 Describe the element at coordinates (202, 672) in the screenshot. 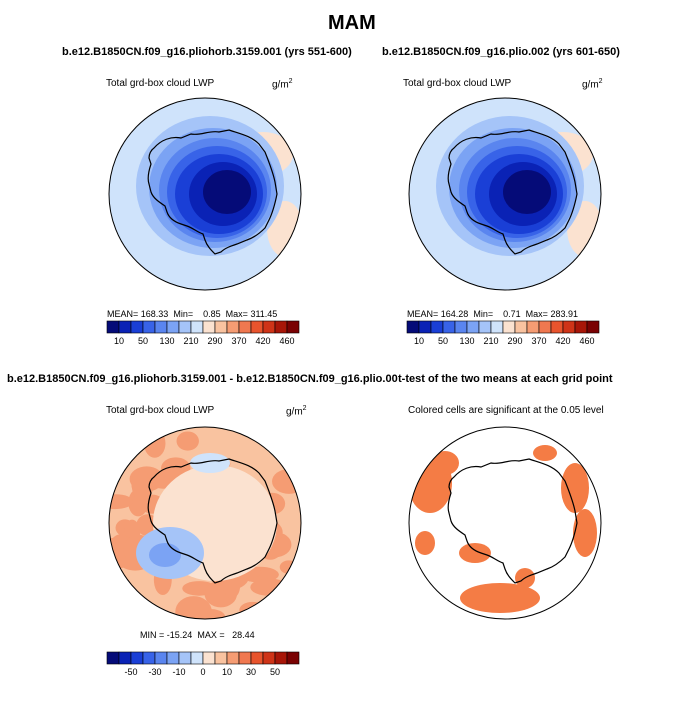

I see `colorbar-3-tick: 0` at that location.